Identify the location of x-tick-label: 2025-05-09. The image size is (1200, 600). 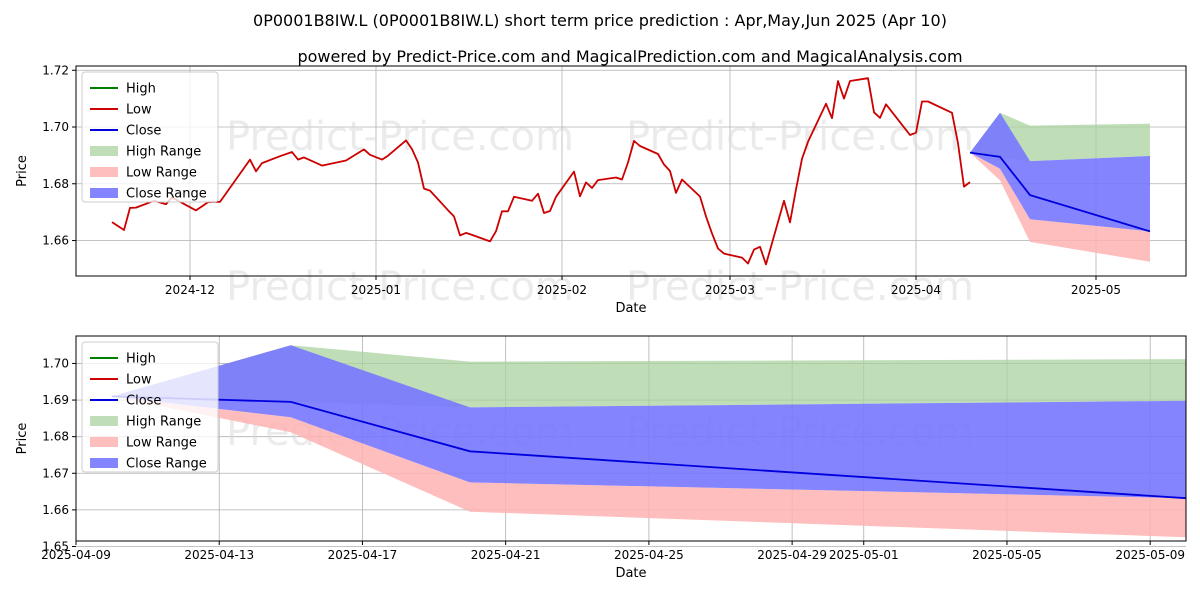
(1150, 555).